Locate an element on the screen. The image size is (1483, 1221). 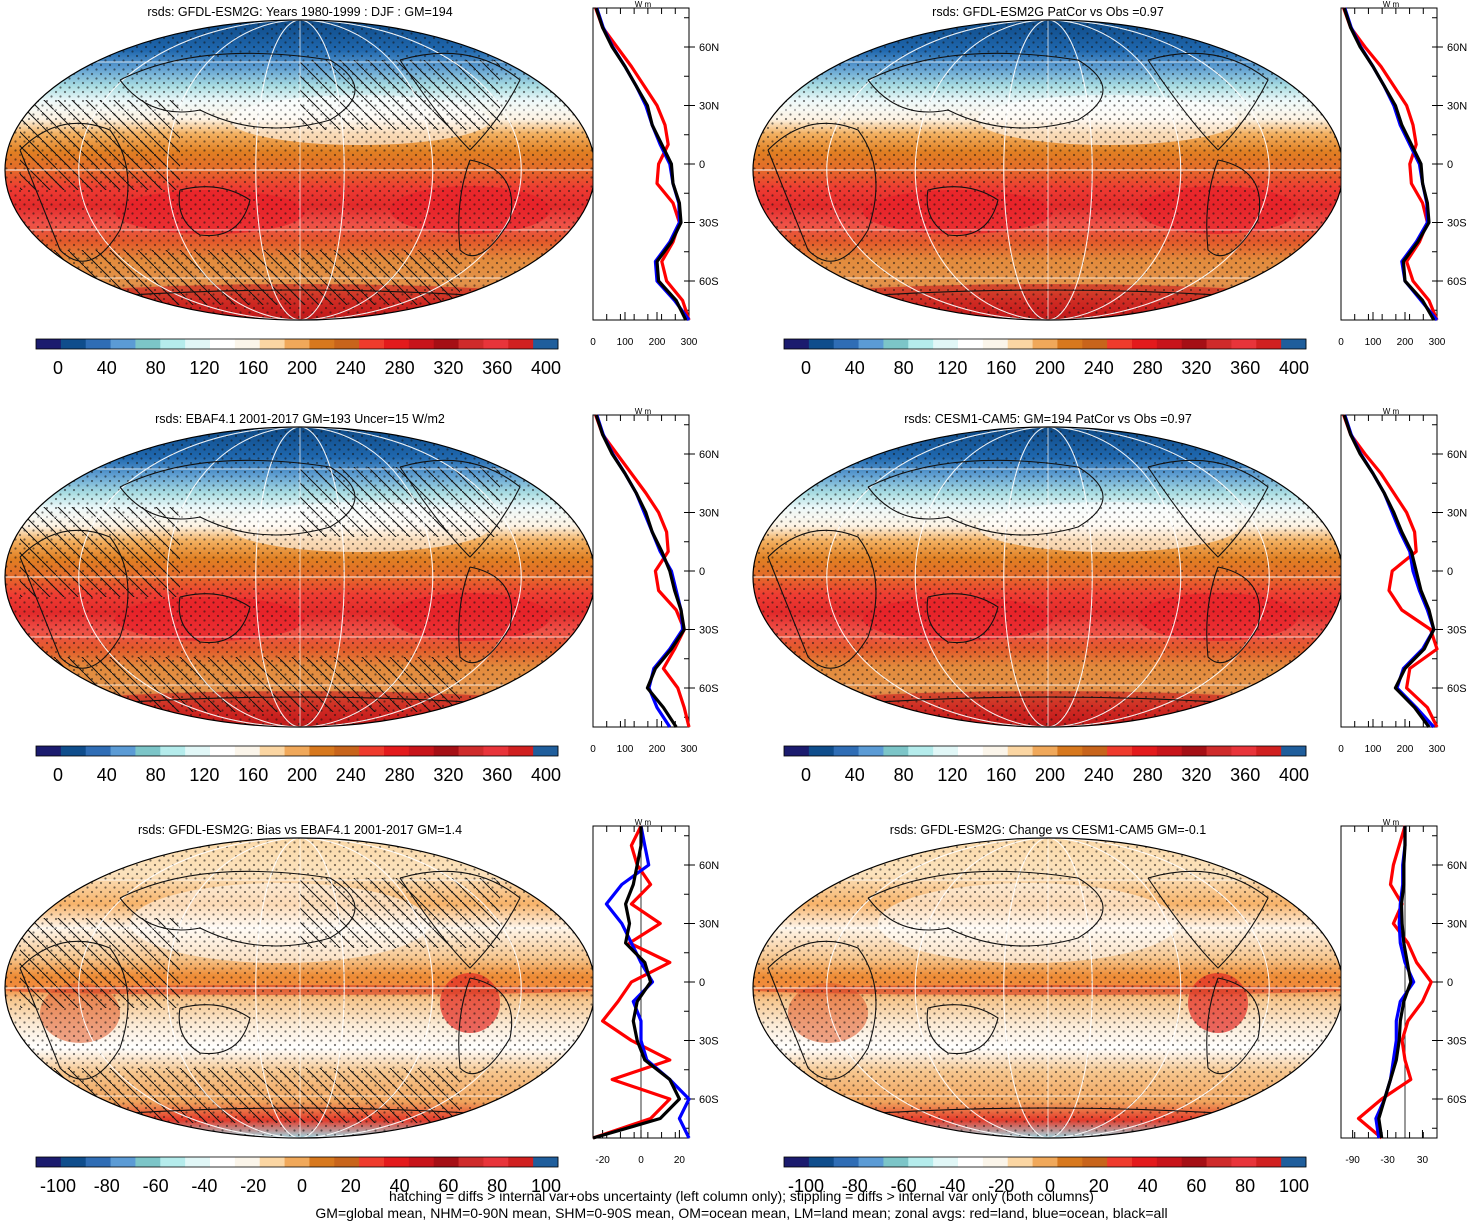
colorbar-tick-label: 160 is located at coordinates (1001, 368).